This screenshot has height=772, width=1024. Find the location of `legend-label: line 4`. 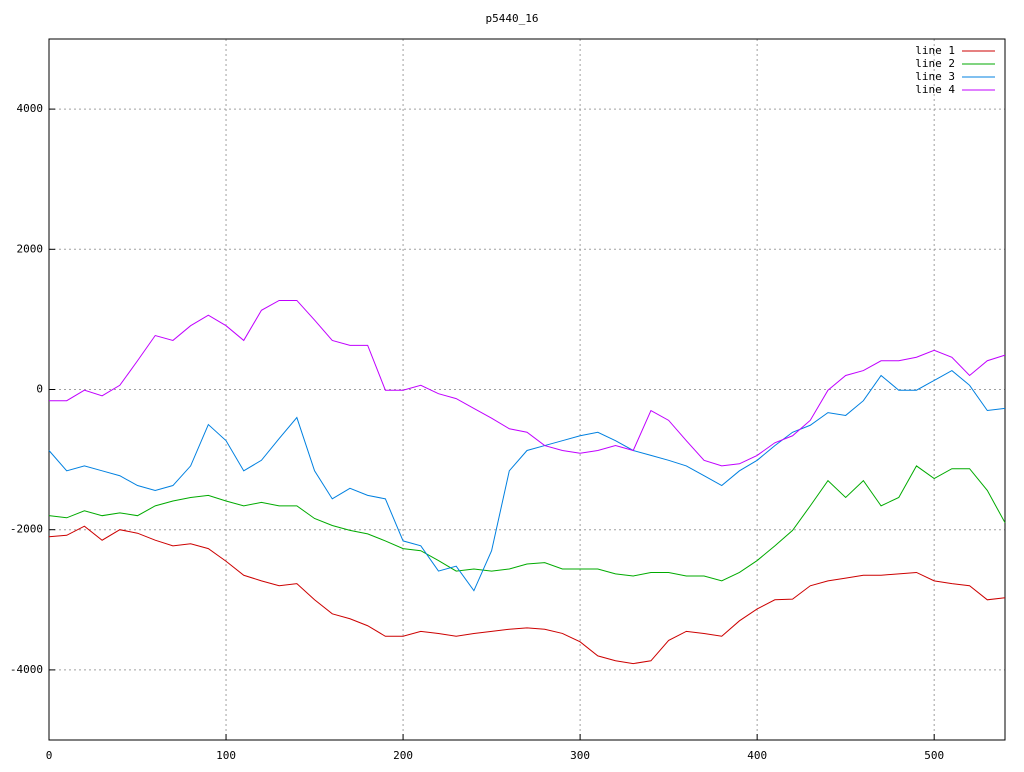

legend-label: line 4 is located at coordinates (935, 89).